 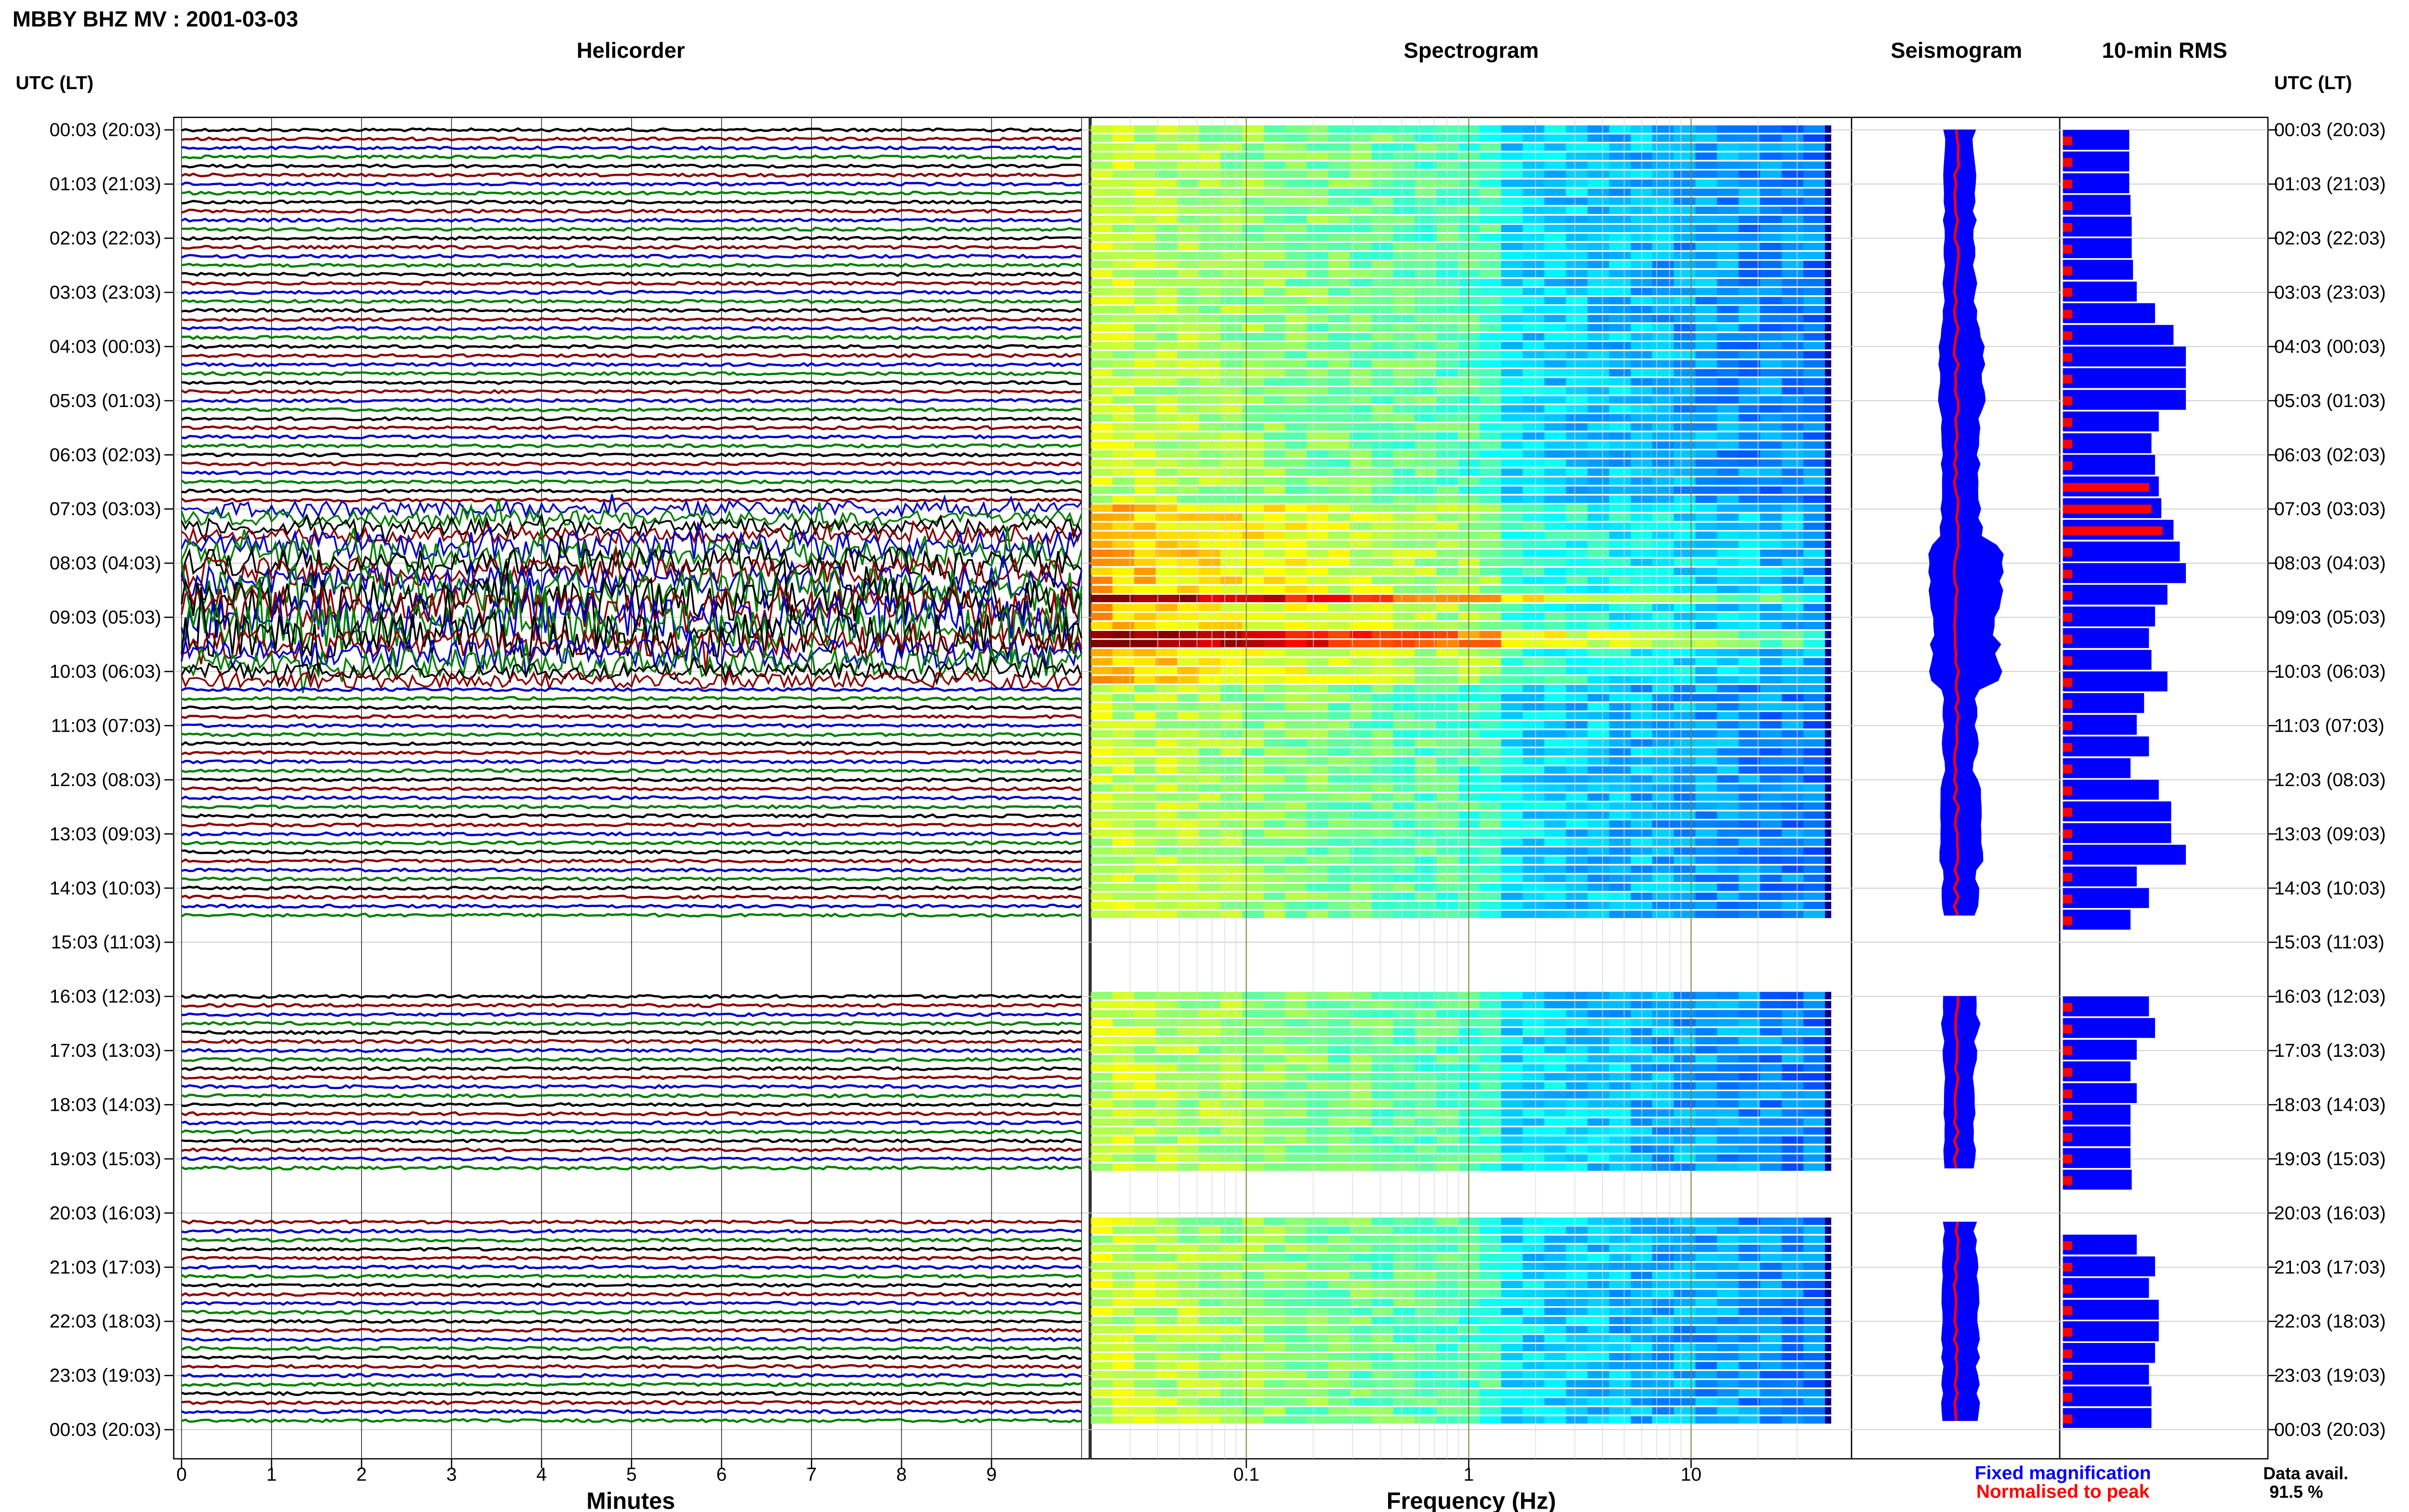 What do you see at coordinates (105, 292) in the screenshot?
I see `time-label-left: 03:03 (23:03)` at bounding box center [105, 292].